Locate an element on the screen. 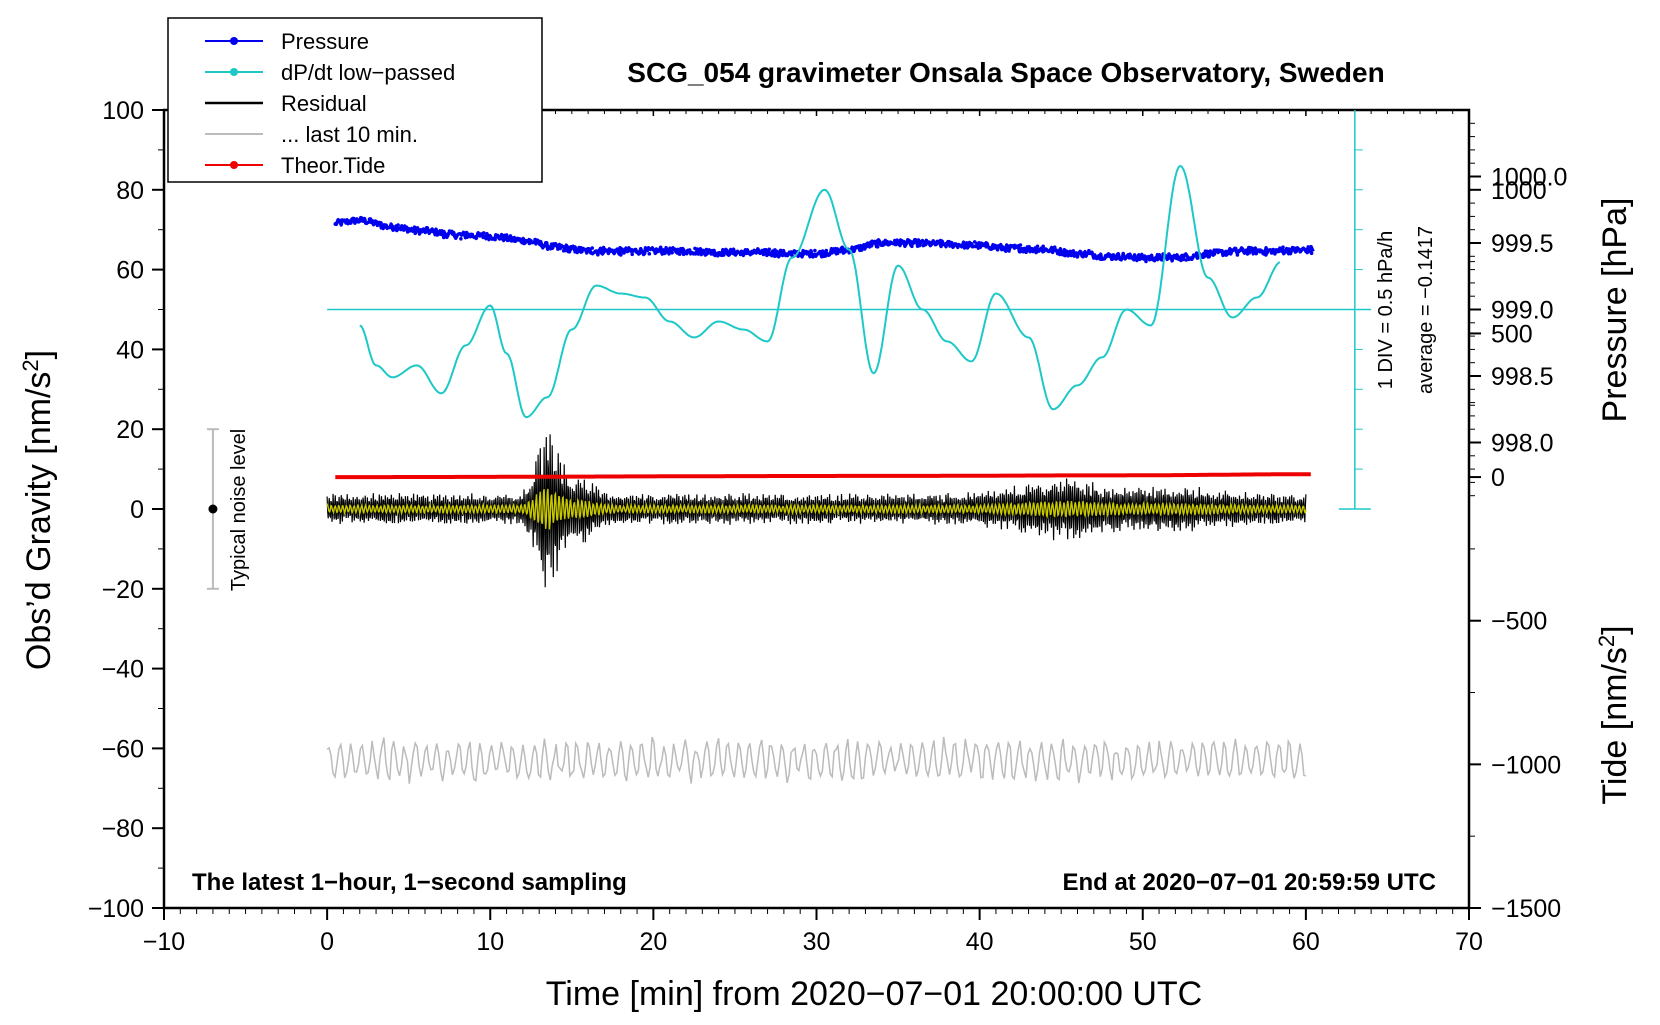 Image resolution: width=1660 pixels, height=1025 pixels. y-axis-title-tide-sup: 2 is located at coordinates (1606, 641).